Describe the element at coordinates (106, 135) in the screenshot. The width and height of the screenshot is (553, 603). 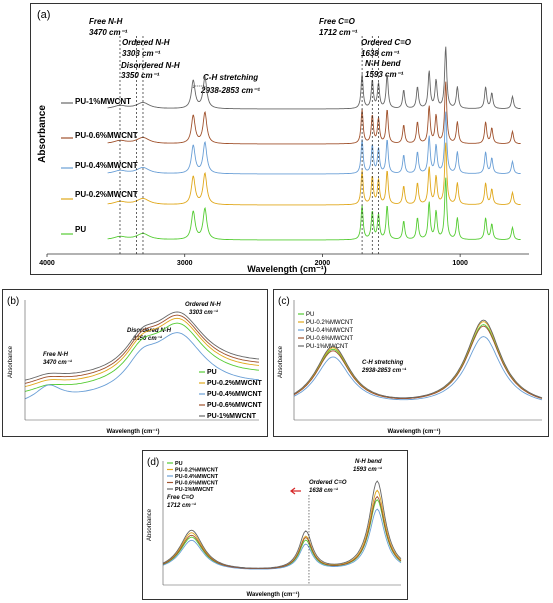
I see `series-label-a-06: PU-0.6%MWCNT` at that location.